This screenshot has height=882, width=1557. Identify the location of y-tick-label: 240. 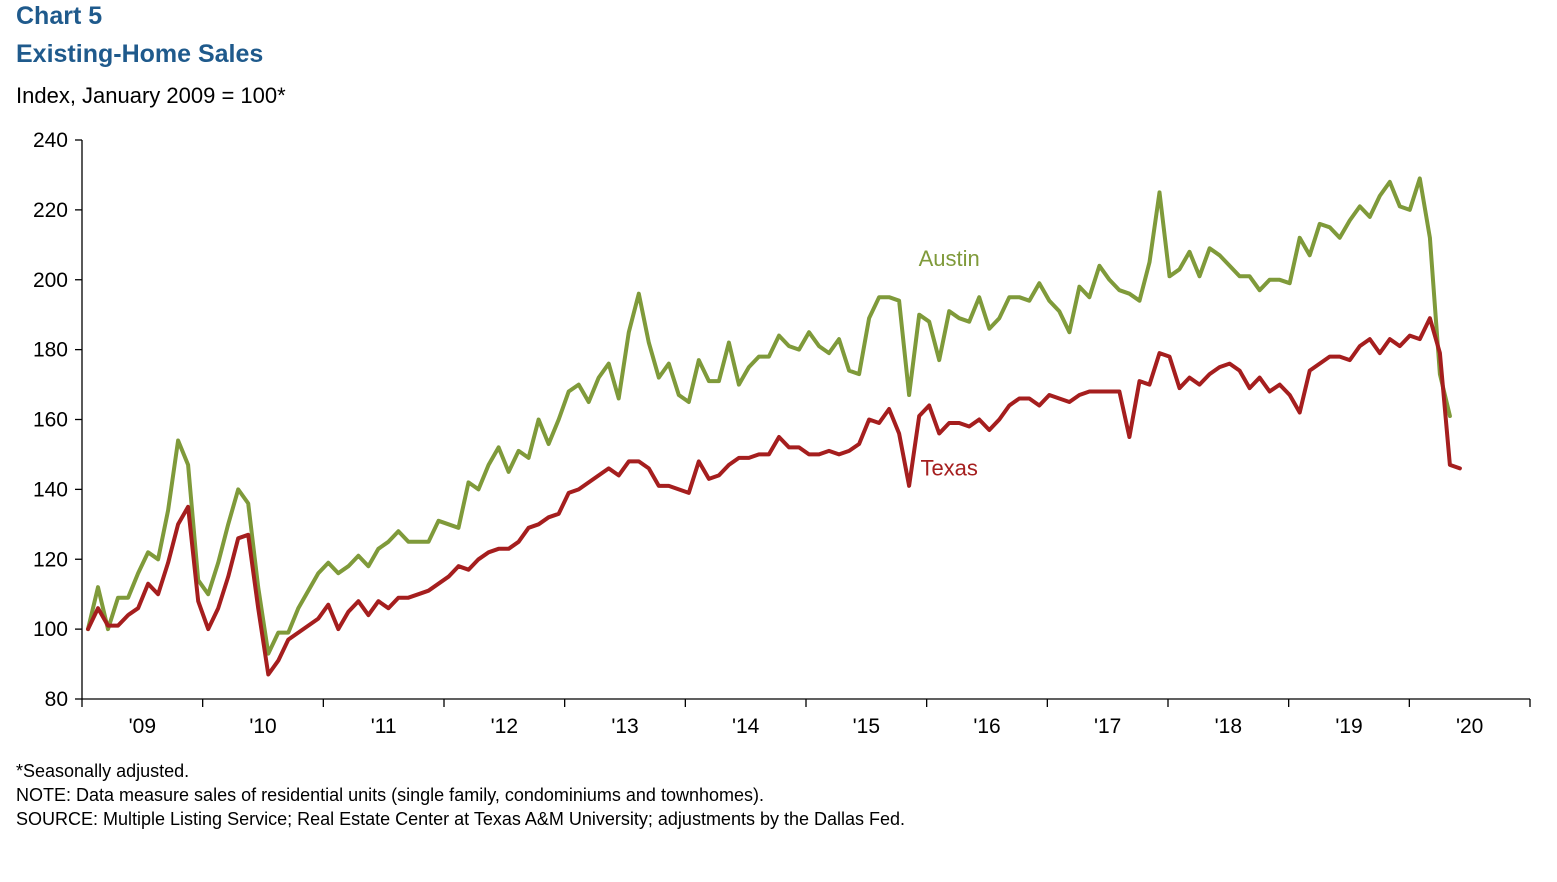
(50, 140).